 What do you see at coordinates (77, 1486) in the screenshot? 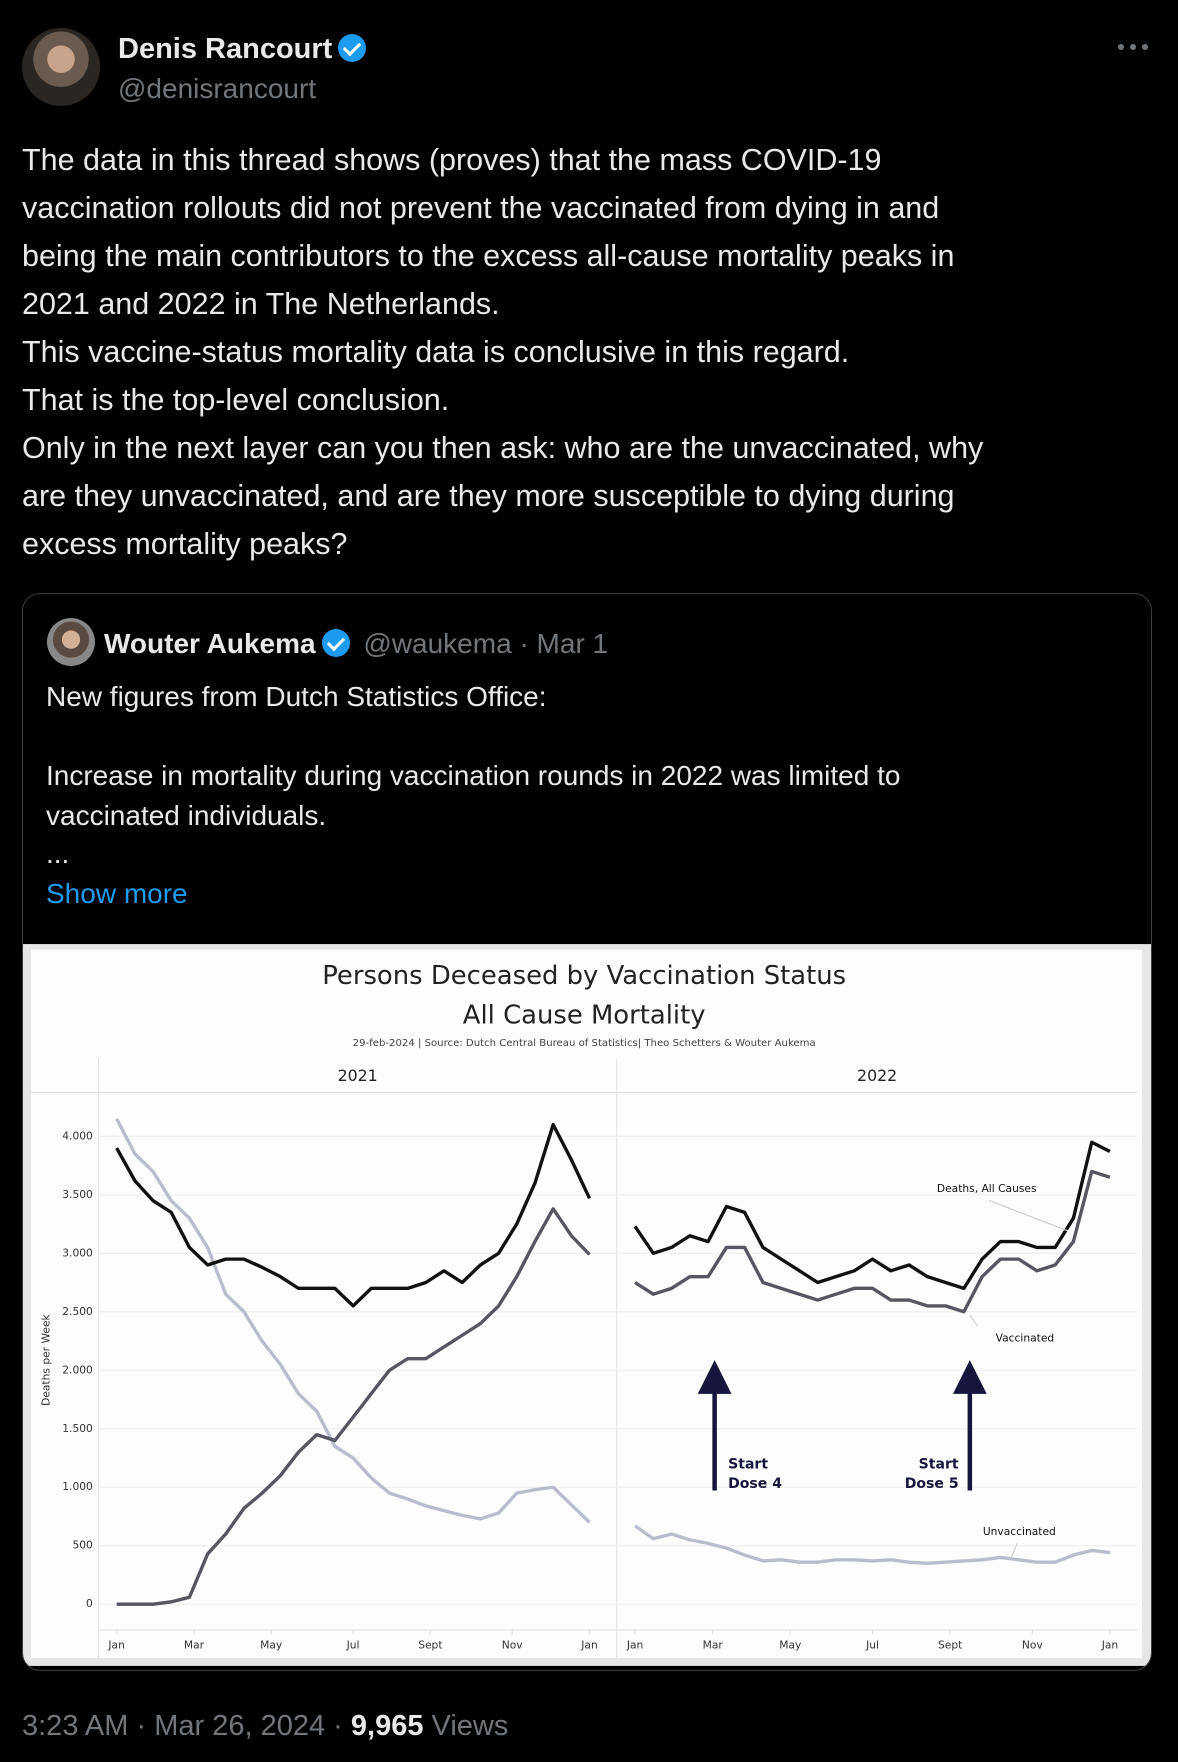
I see `y-tick-label: 1.000` at bounding box center [77, 1486].